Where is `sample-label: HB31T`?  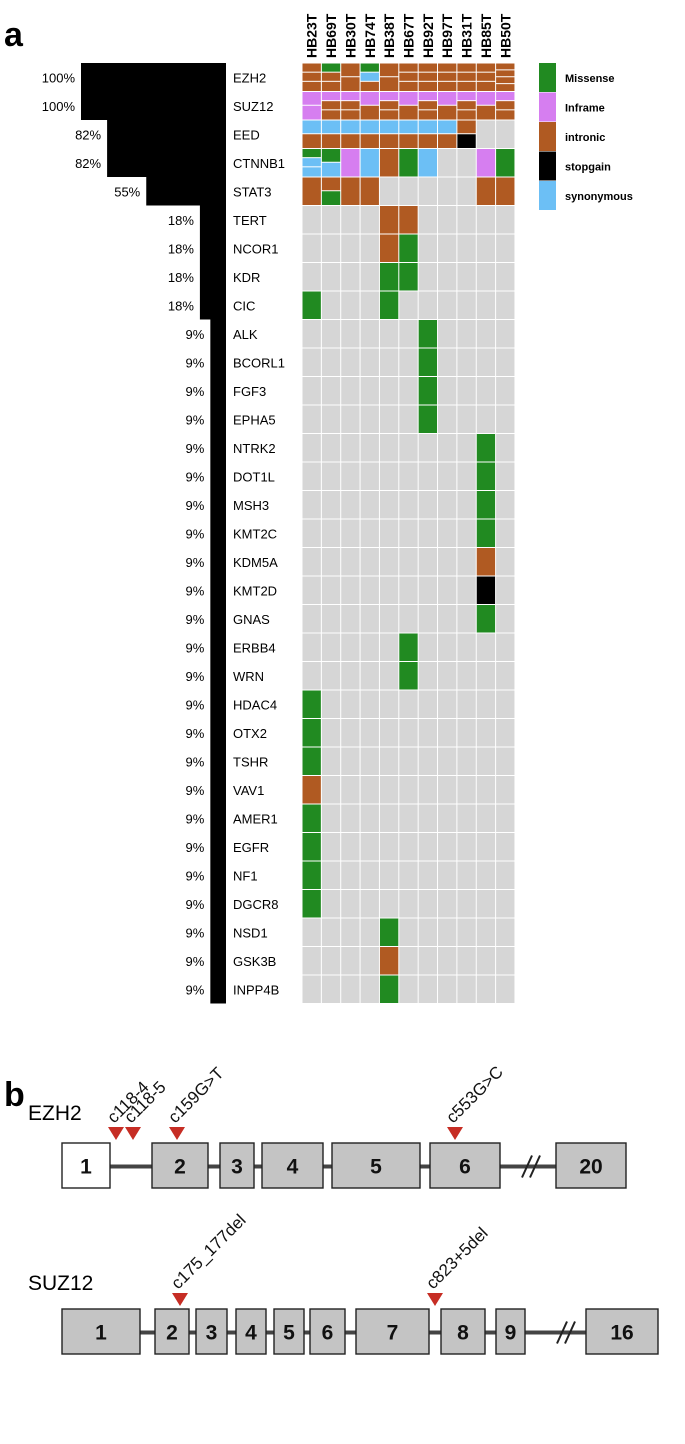 sample-label: HB31T is located at coordinates (467, 35).